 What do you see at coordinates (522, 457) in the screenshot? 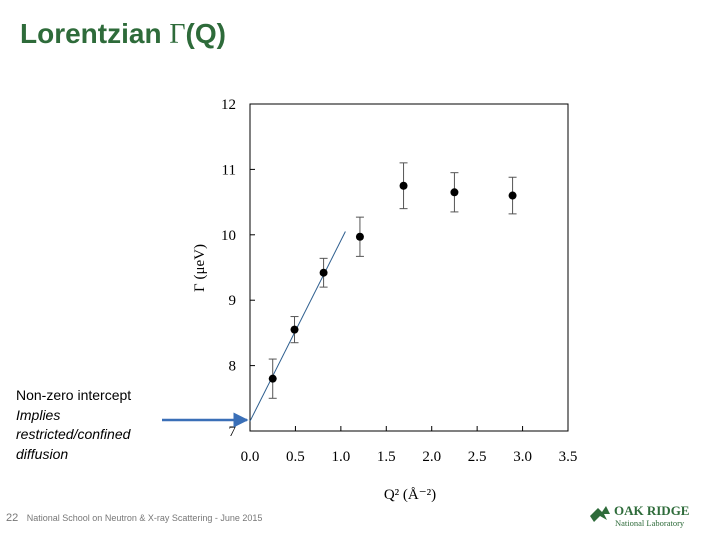
I see `x-tick-label: 3.0` at bounding box center [522, 457].